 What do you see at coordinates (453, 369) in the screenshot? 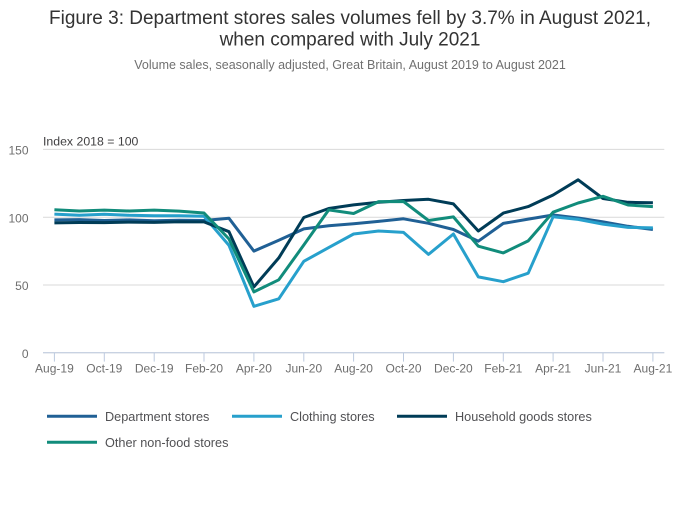
I see `svg-text: Dec-20` at bounding box center [453, 369].